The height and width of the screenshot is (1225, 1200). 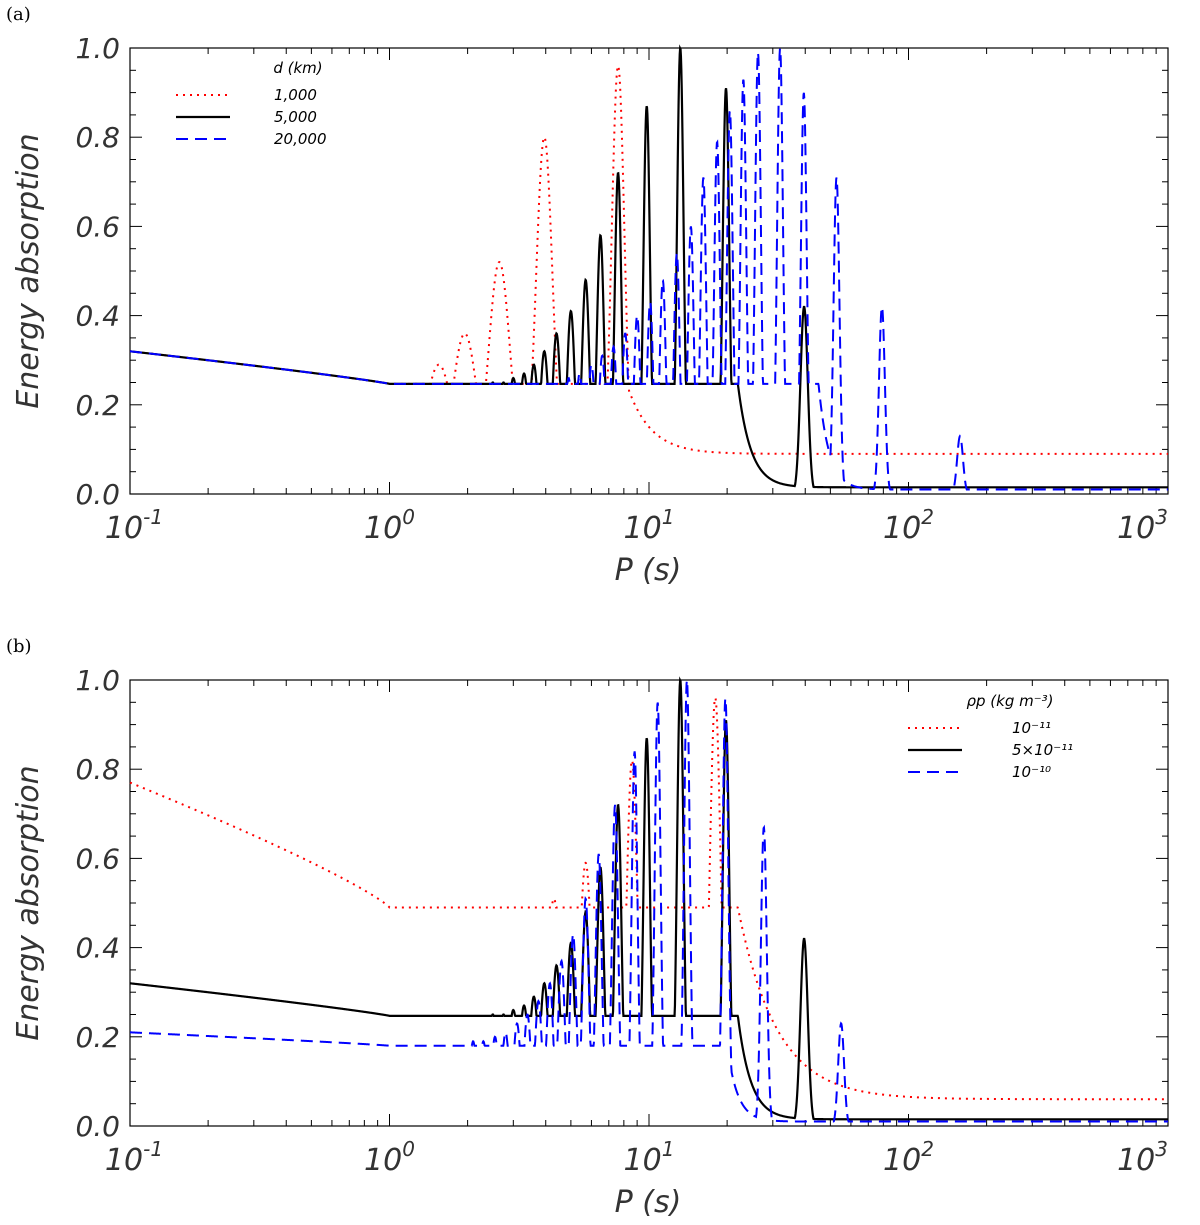 What do you see at coordinates (295, 95) in the screenshot?
I see `panel-a-legend-label-1000: 1,000` at bounding box center [295, 95].